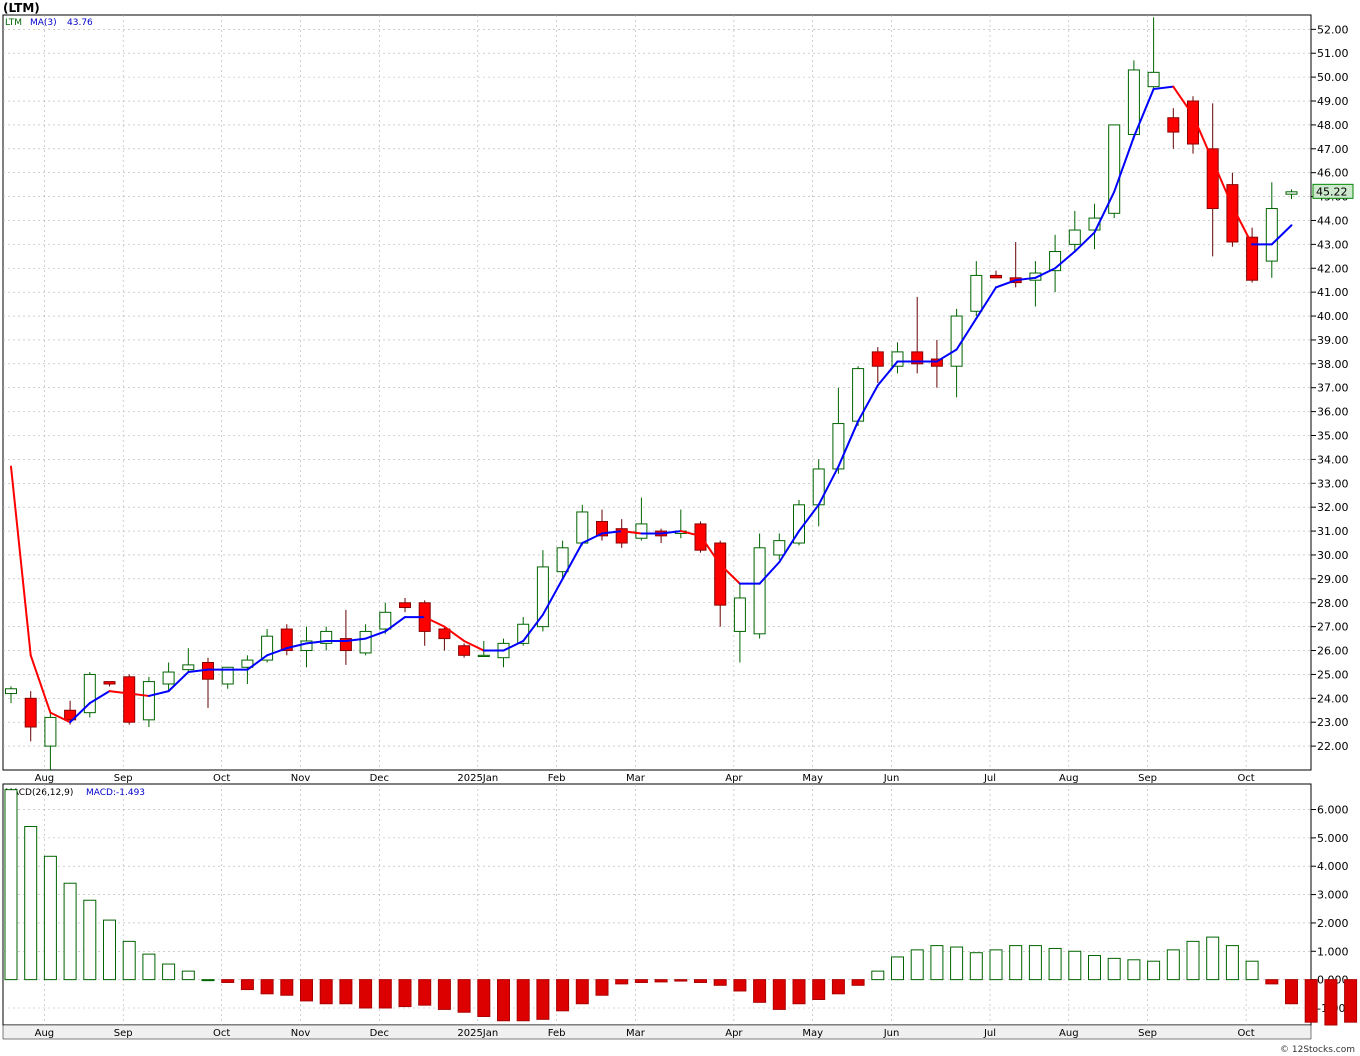 Image resolution: width=1360 pixels, height=1056 pixels. What do you see at coordinates (115, 793) in the screenshot?
I see `macd-value-label: MACD:-1.493` at bounding box center [115, 793].